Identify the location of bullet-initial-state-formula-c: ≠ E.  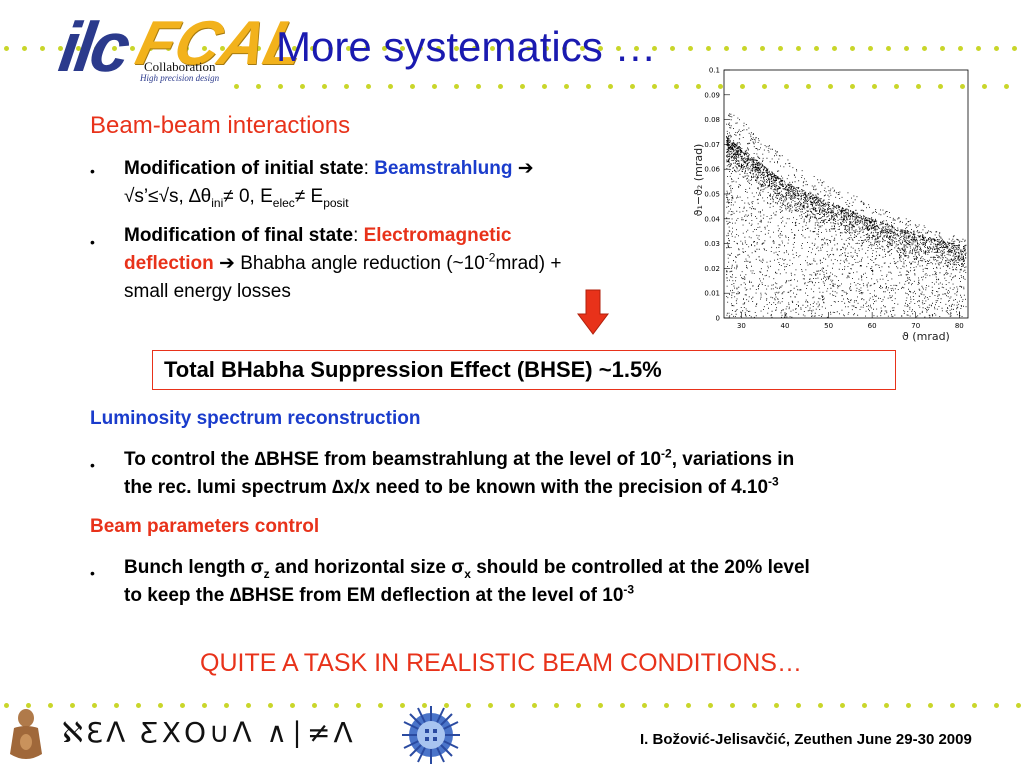
(309, 196).